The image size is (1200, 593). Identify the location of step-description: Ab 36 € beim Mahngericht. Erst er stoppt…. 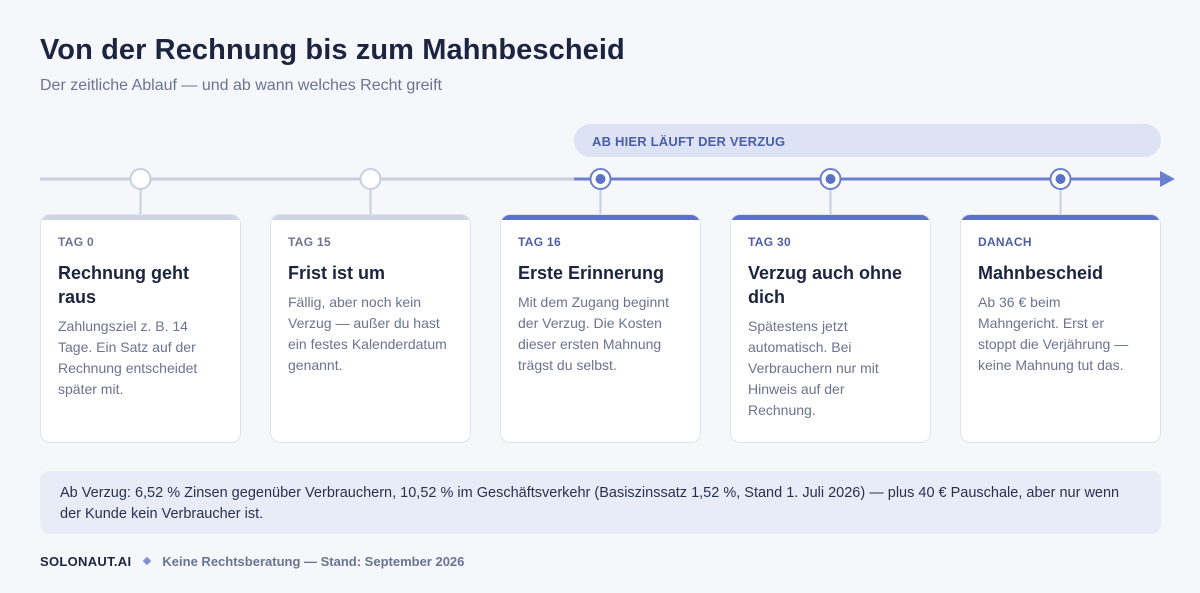
(1053, 333).